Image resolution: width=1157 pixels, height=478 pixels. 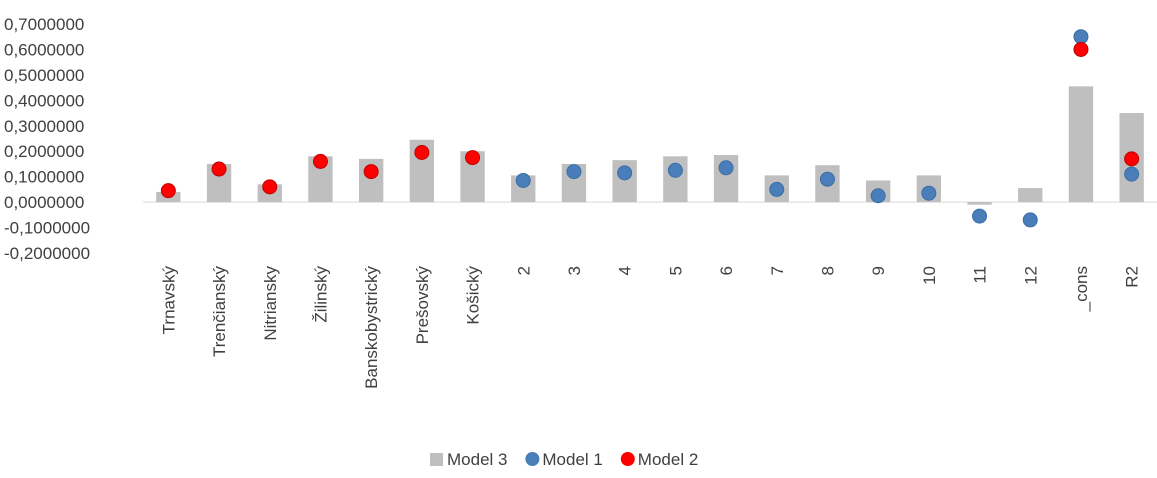 I want to click on y-tick-label: -0,2000000, so click(x=47, y=253).